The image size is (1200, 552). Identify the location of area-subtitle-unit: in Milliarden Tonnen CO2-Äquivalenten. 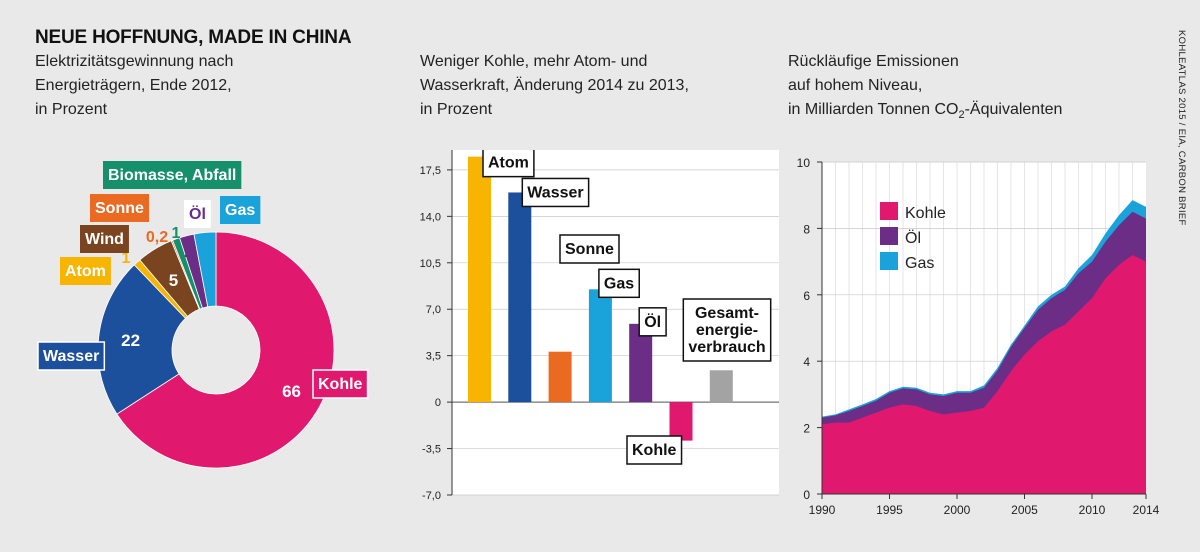
(925, 112).